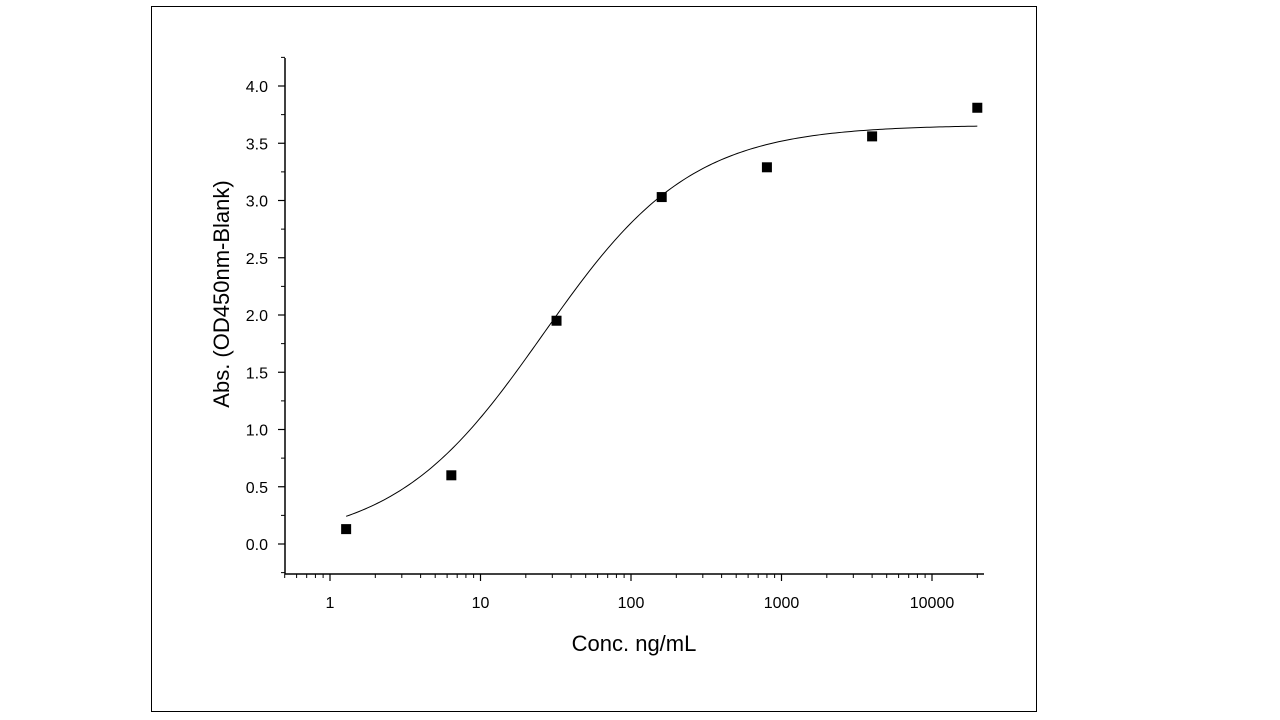 This screenshot has height=720, width=1280. Describe the element at coordinates (481, 603) in the screenshot. I see `x-tick-label: 10` at that location.